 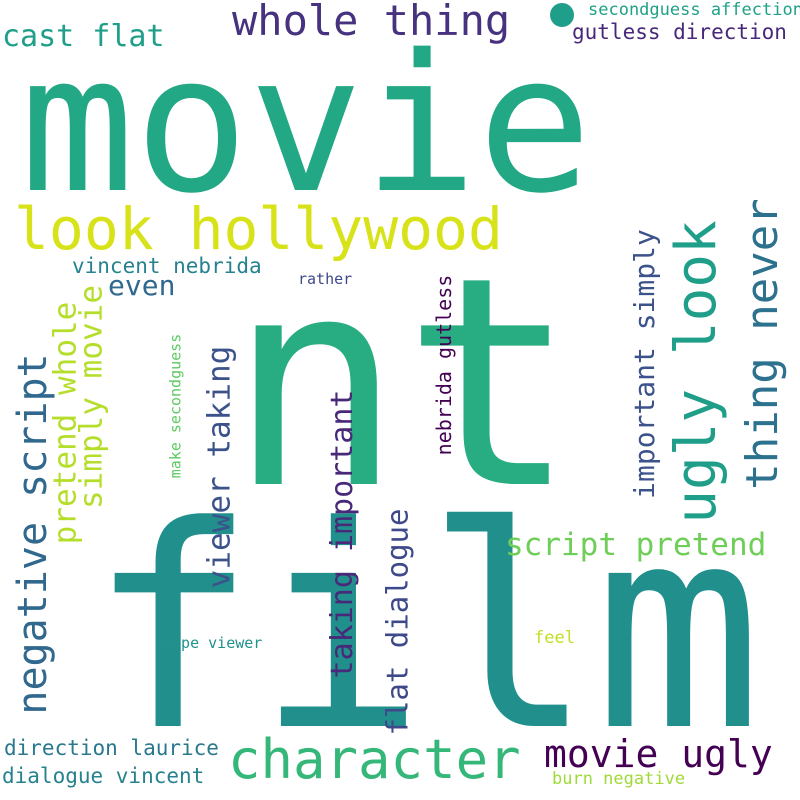 I want to click on word-nebrida-gutless: nebrida gutless, so click(x=444, y=365).